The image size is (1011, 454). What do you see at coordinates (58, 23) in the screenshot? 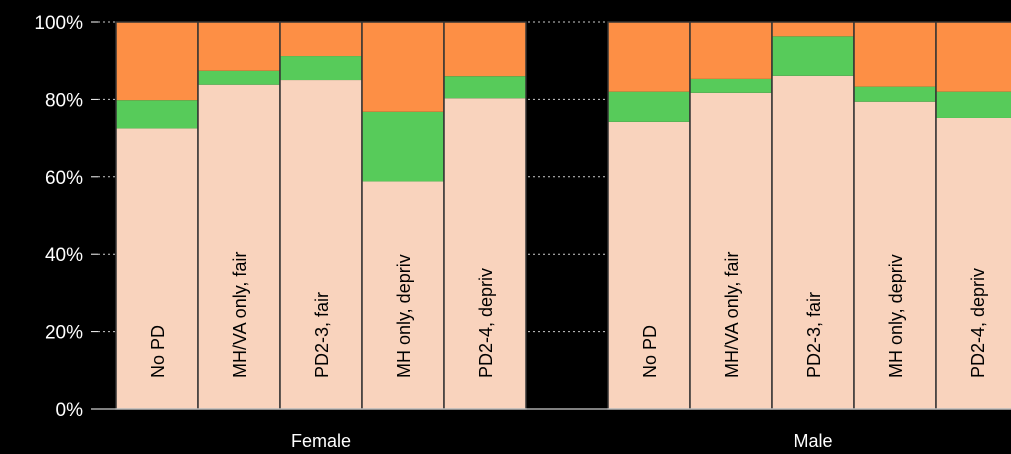
I see `y-tick-label: 100%` at bounding box center [58, 23].